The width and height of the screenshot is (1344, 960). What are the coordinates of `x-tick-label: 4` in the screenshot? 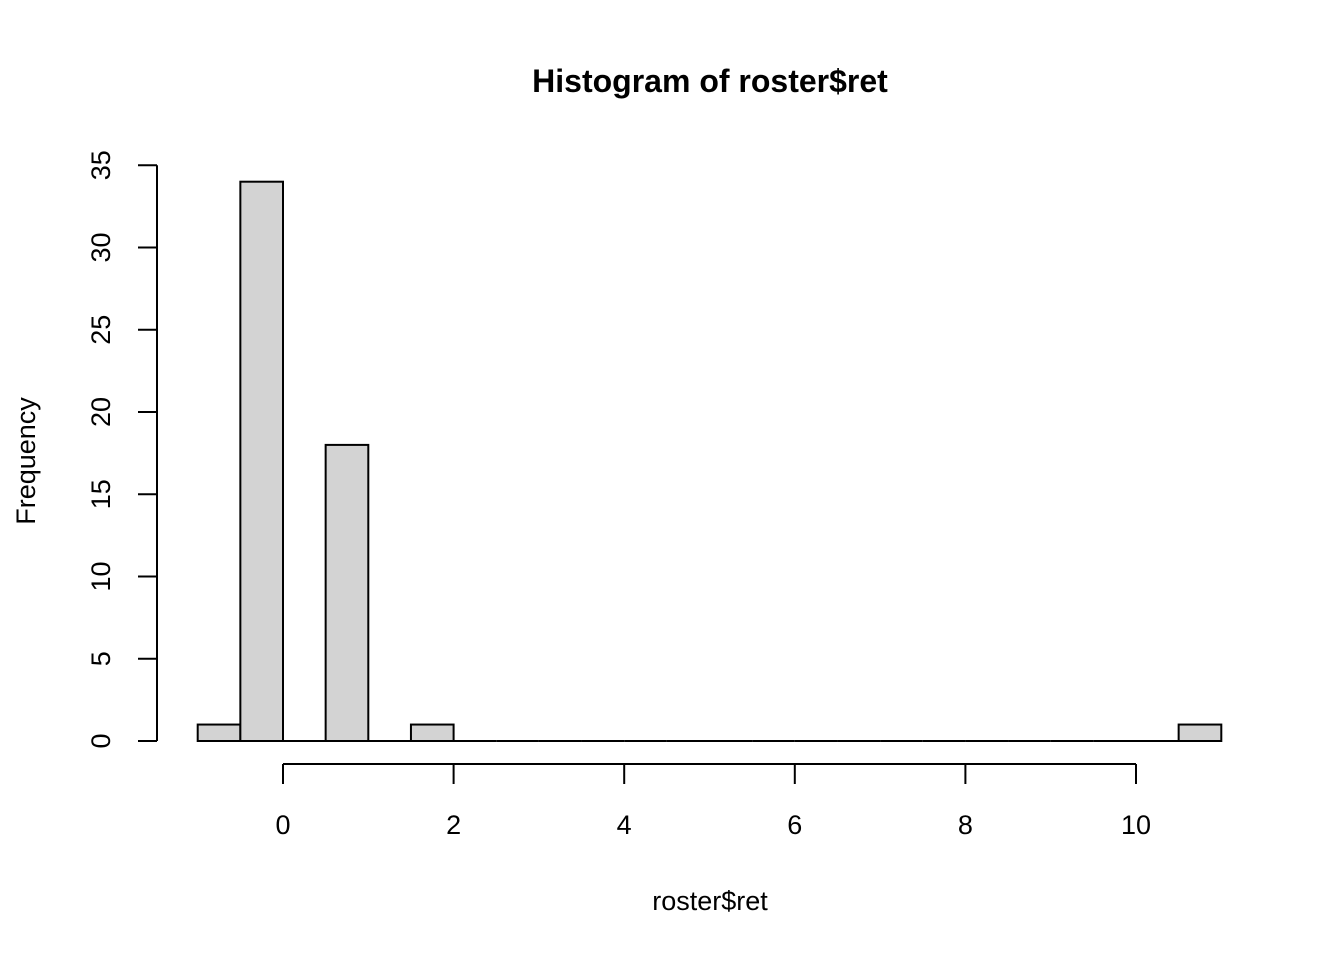 It's located at (624, 825).